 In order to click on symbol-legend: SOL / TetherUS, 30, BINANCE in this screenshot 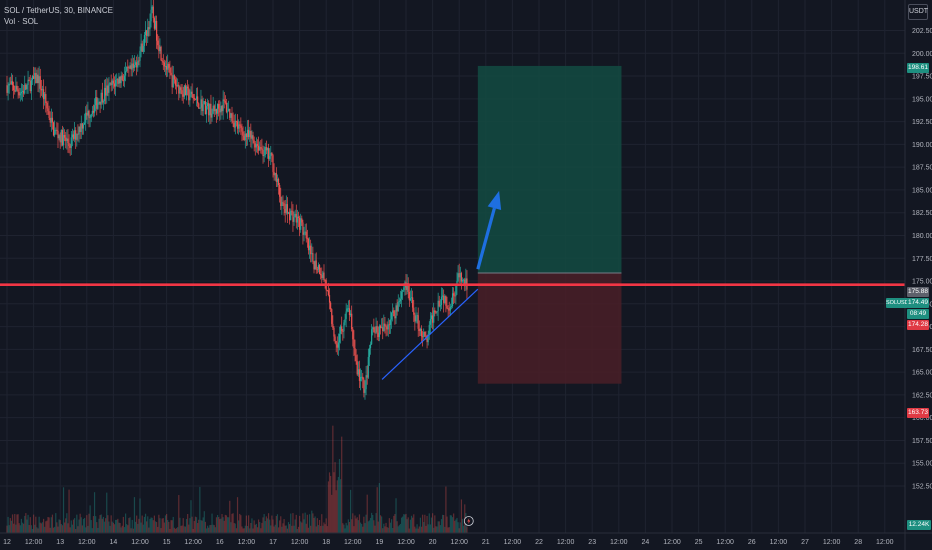, I will do `click(58, 10)`.